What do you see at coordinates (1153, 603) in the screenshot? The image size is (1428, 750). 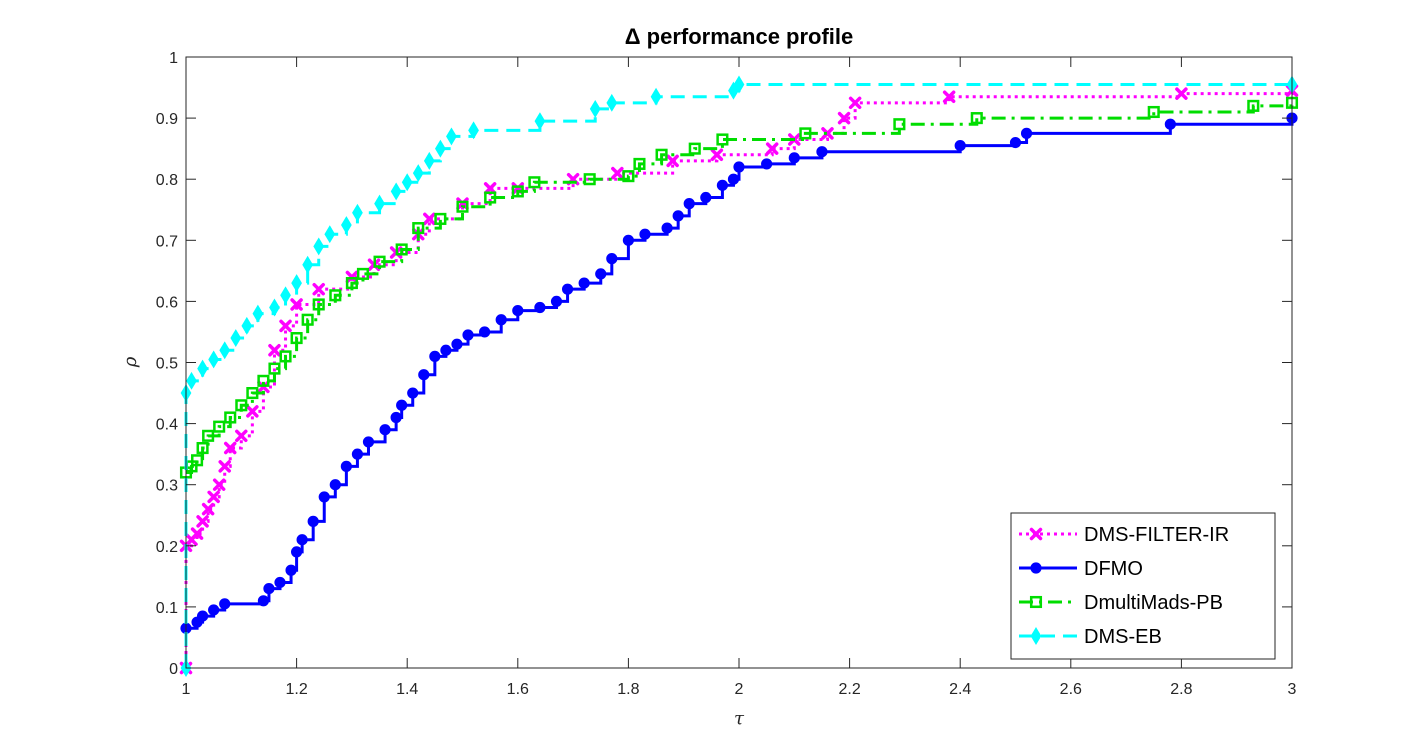 I see `legend-label-dmultimads-pb: DmultiMads-PB` at bounding box center [1153, 603].